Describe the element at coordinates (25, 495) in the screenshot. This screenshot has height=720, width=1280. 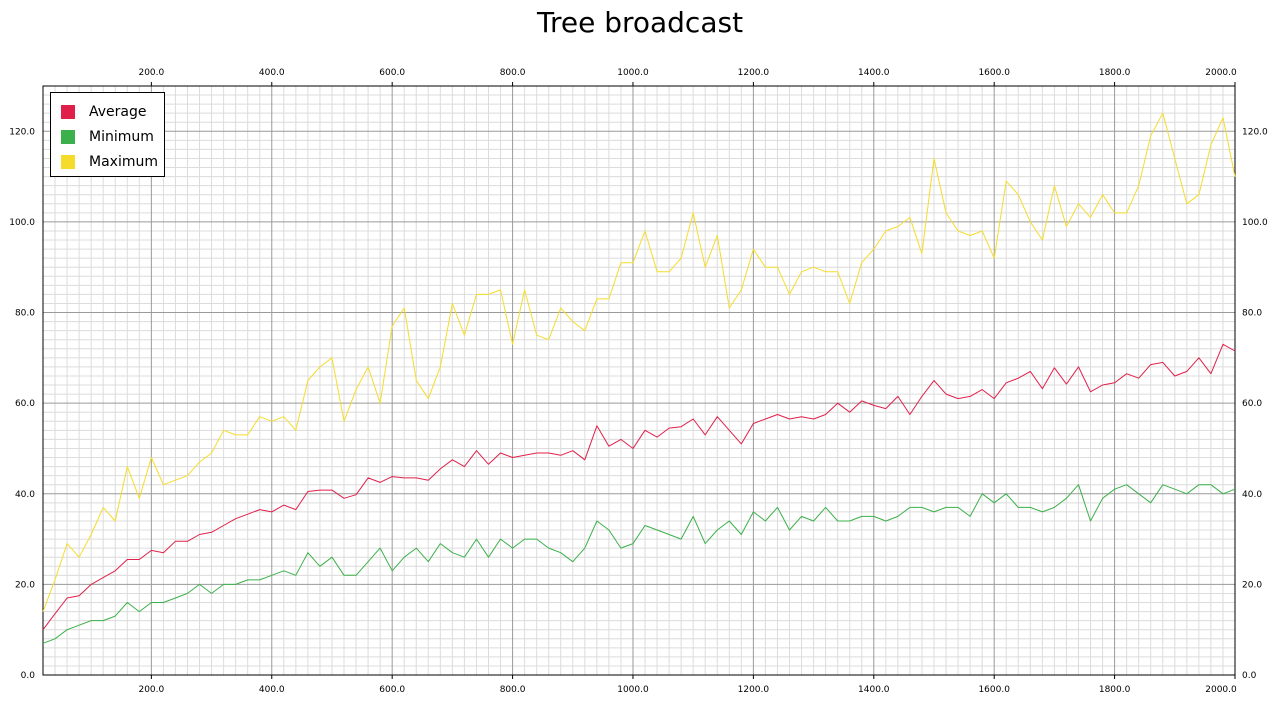
I see `y-tick-label-left: 40.0` at that location.